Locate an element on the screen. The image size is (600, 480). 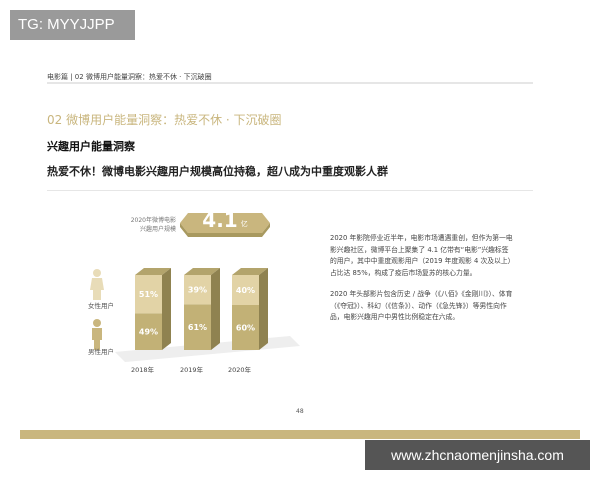
female-icon is located at coordinates (97, 284).